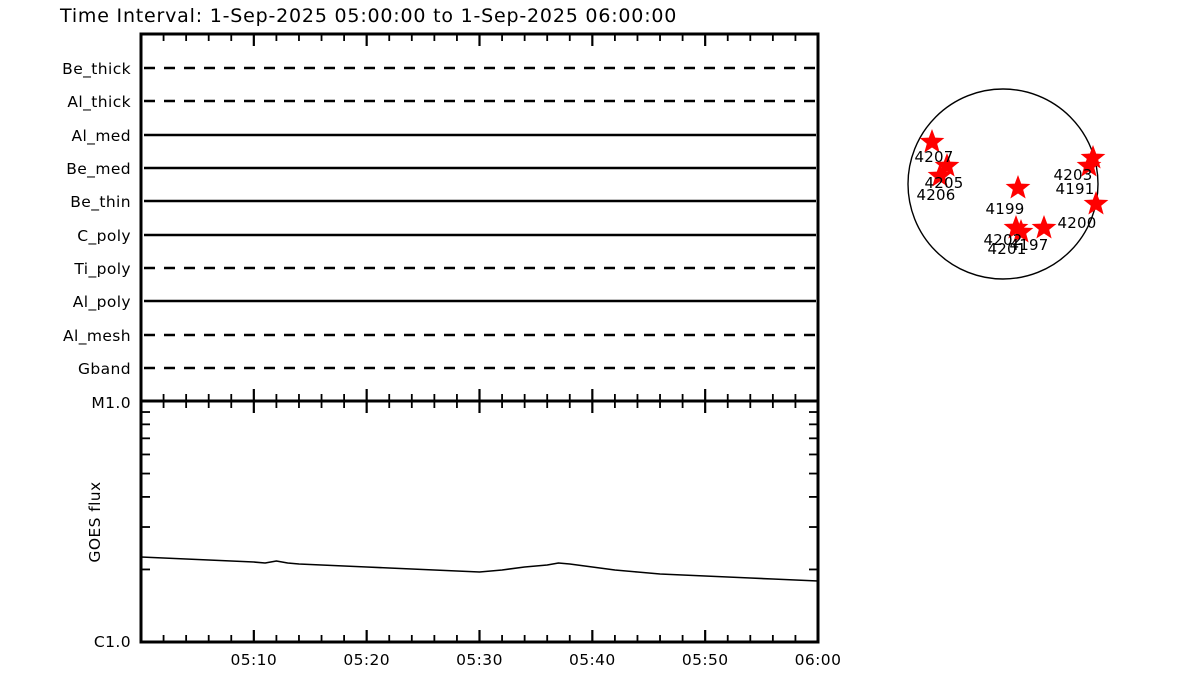 The image size is (1200, 700). What do you see at coordinates (102, 269) in the screenshot?
I see `channel-label-ti_poly: Ti_poly` at bounding box center [102, 269].